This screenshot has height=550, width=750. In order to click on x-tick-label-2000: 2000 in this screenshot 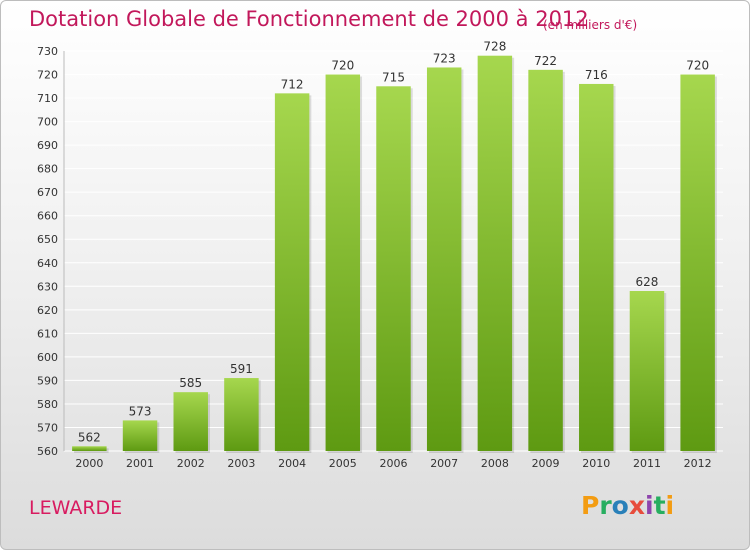, I will do `click(89, 463)`.